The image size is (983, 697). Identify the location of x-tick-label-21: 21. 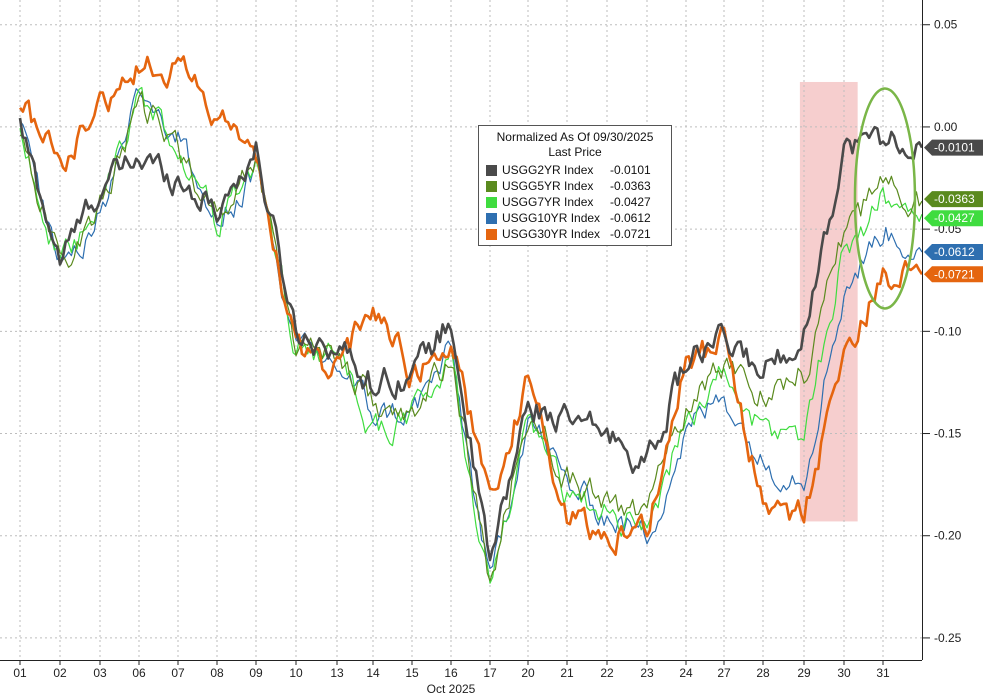
(567, 673).